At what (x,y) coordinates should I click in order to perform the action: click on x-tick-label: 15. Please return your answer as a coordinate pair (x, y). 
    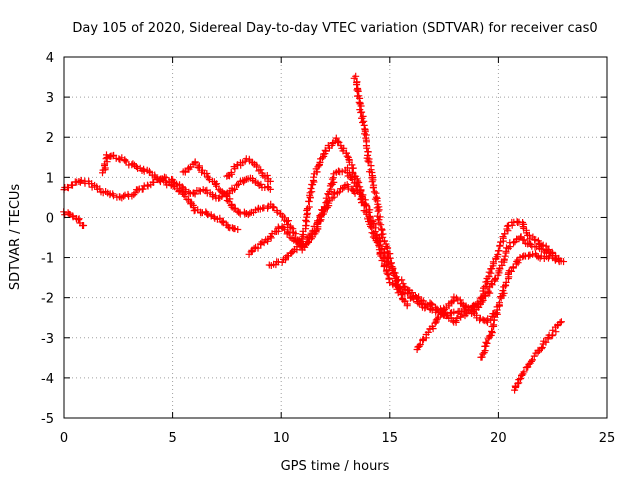
    Looking at the image, I should click on (390, 438).